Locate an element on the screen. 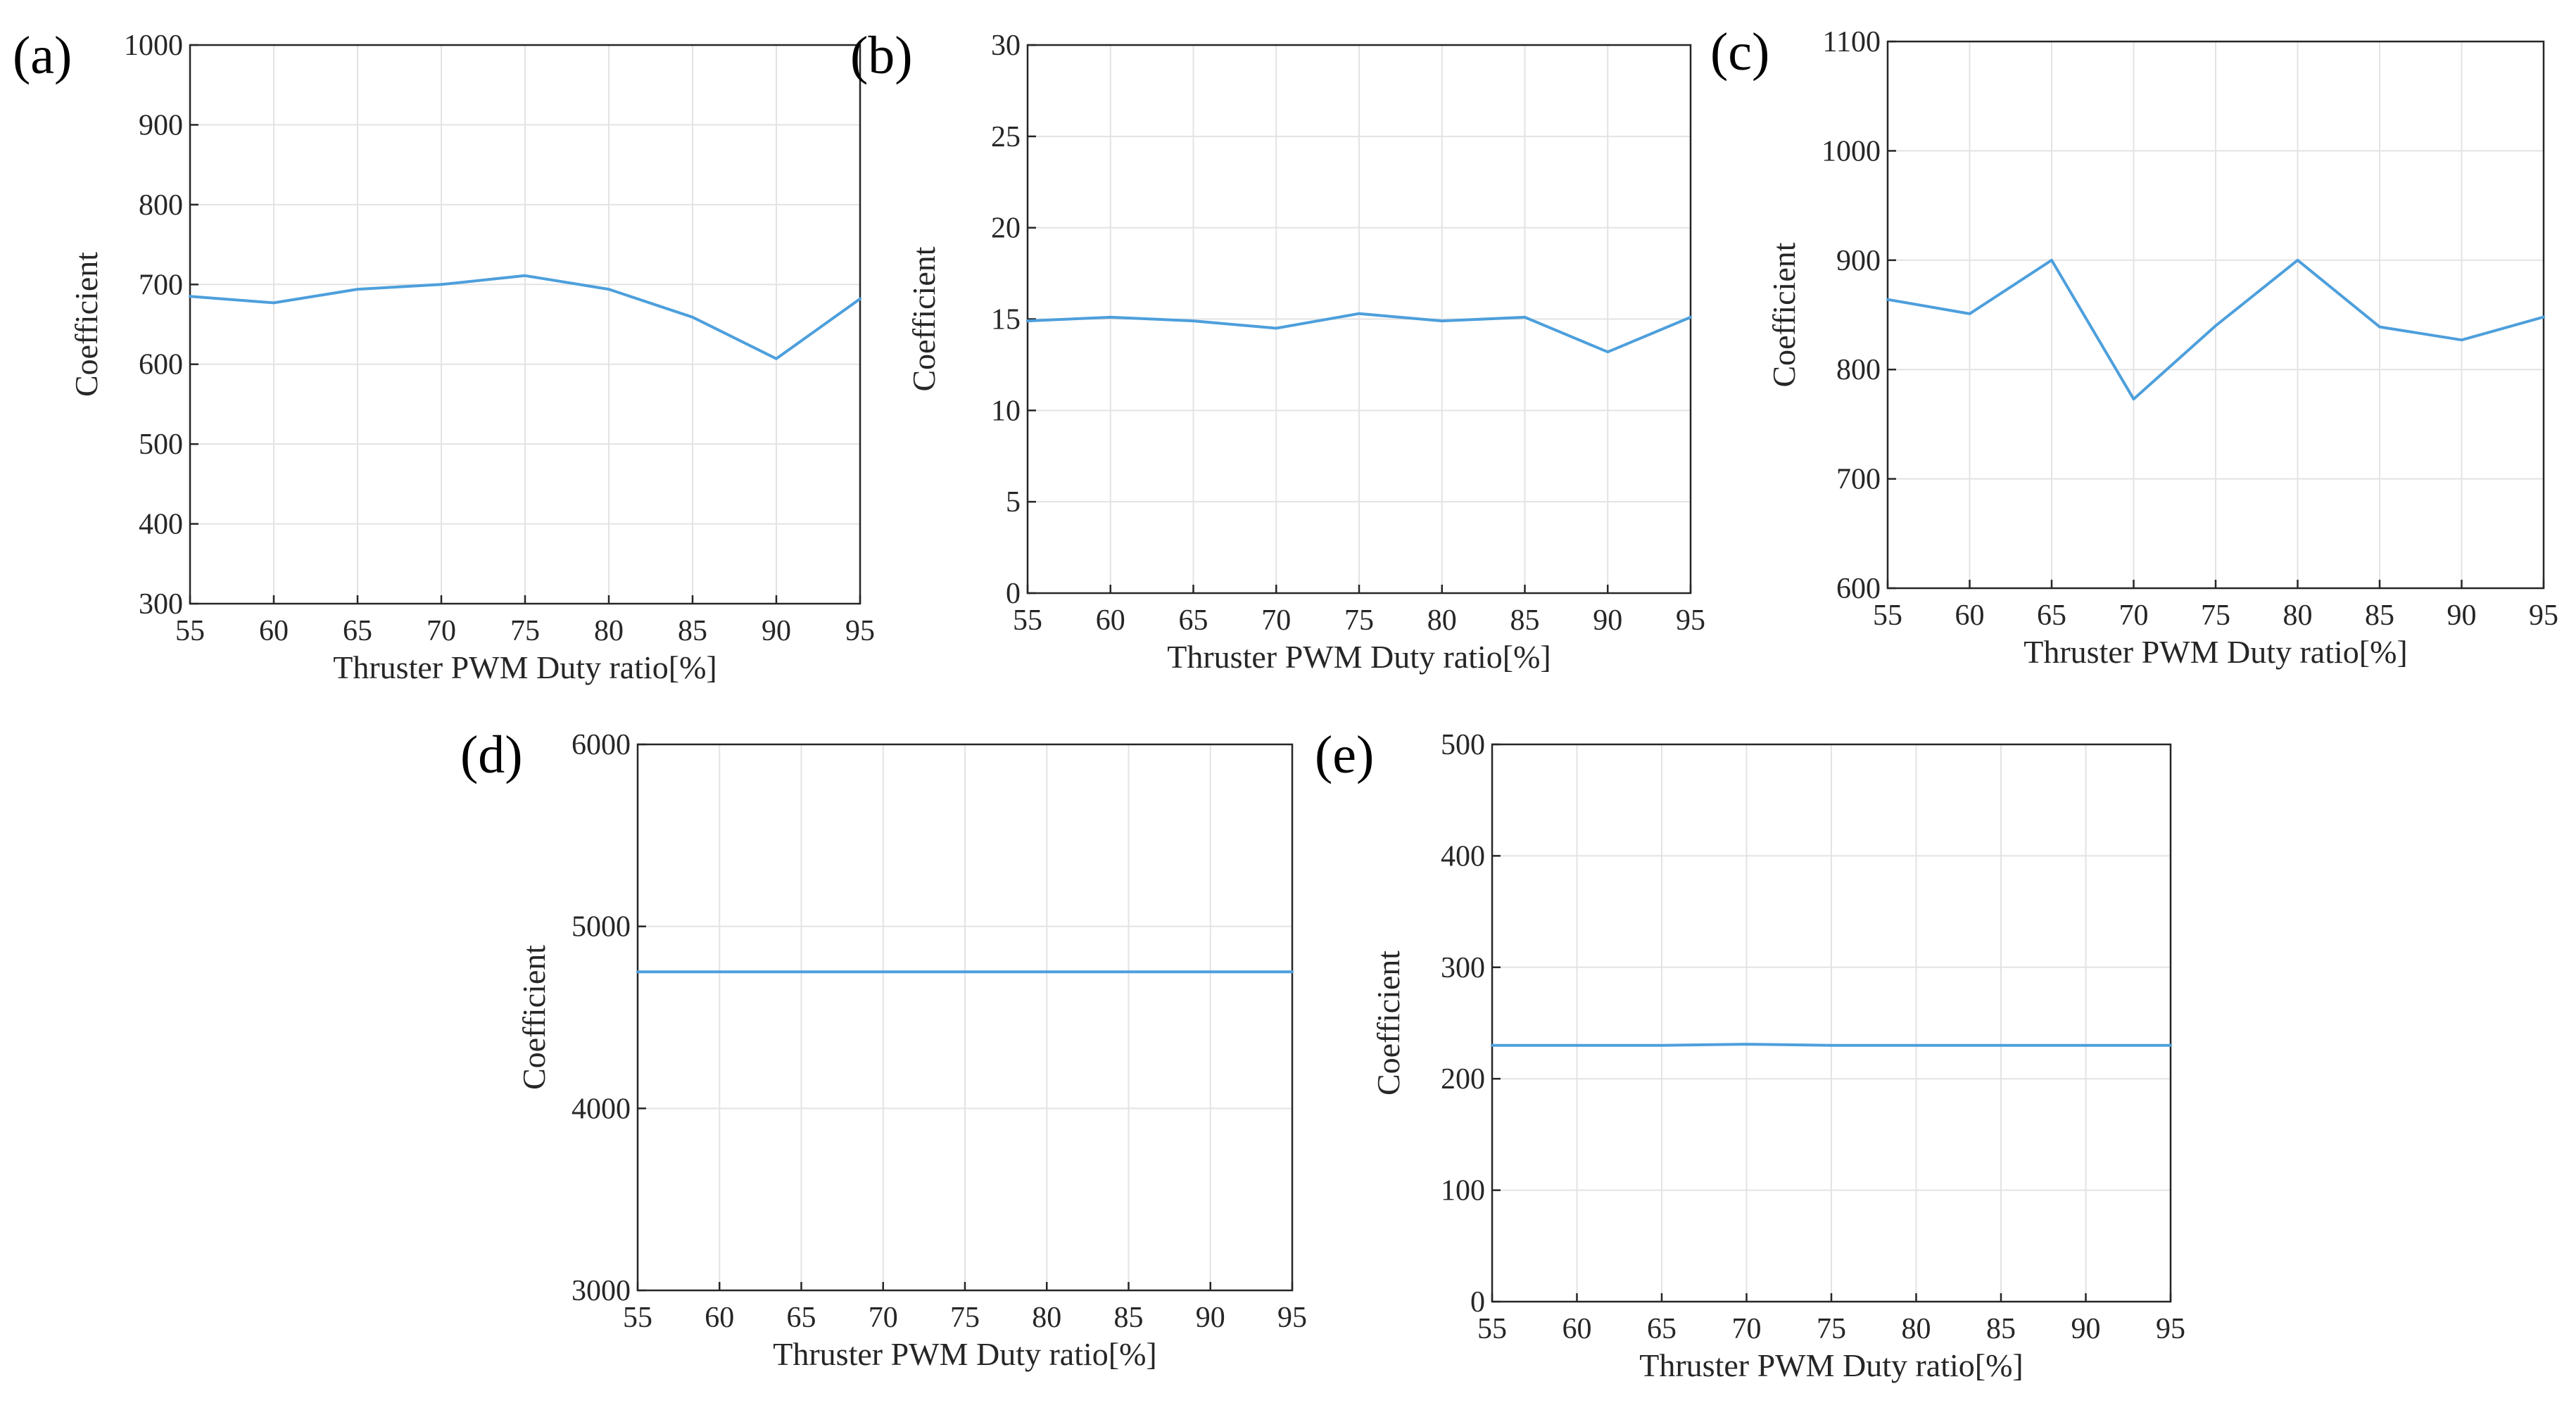  y-tick-label: 20 is located at coordinates (1006, 229).